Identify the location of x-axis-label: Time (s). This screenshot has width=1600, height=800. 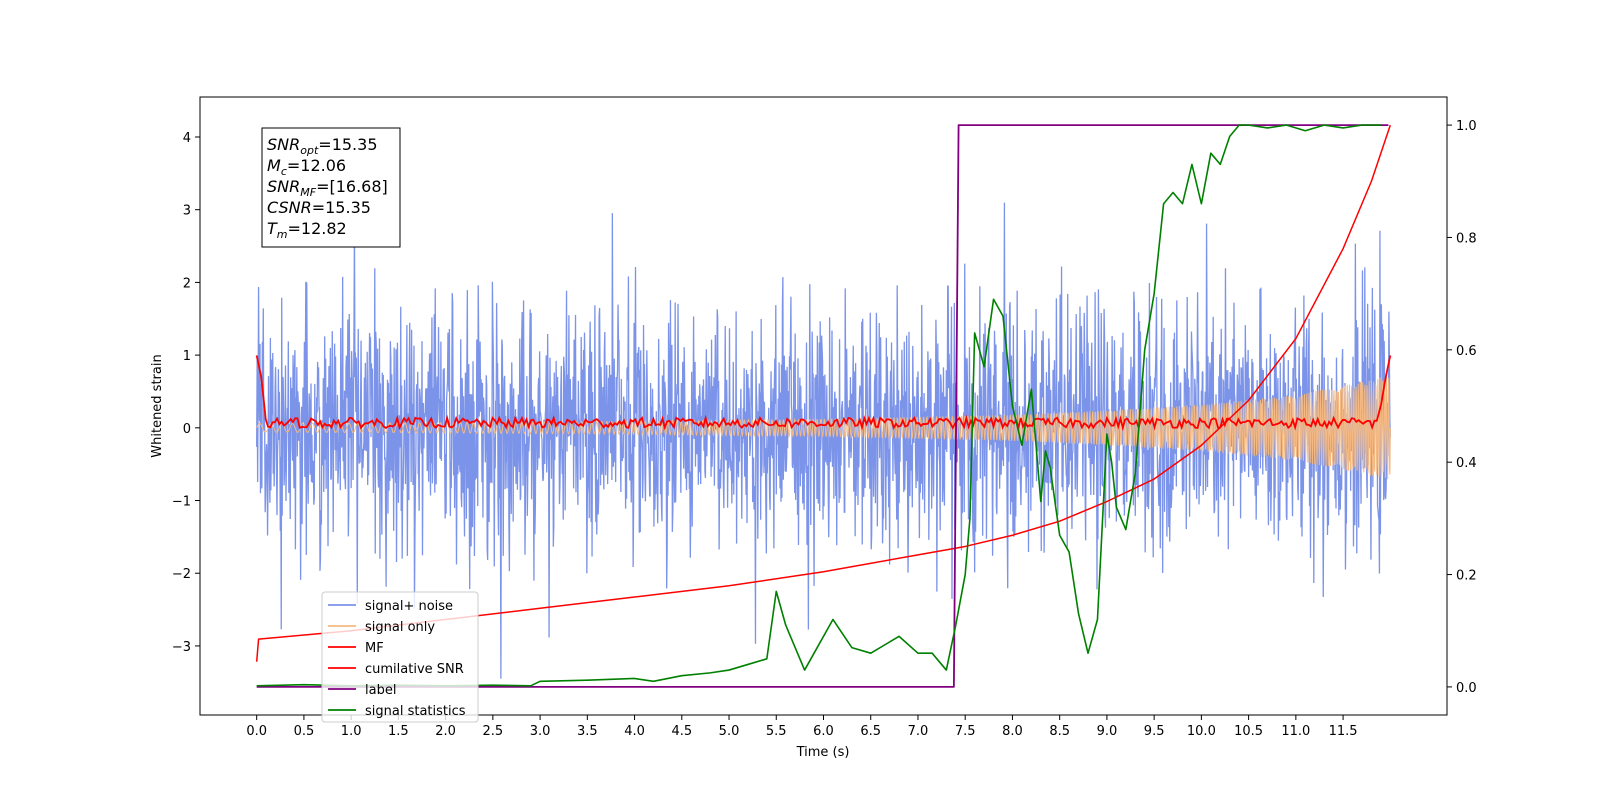
(823, 752).